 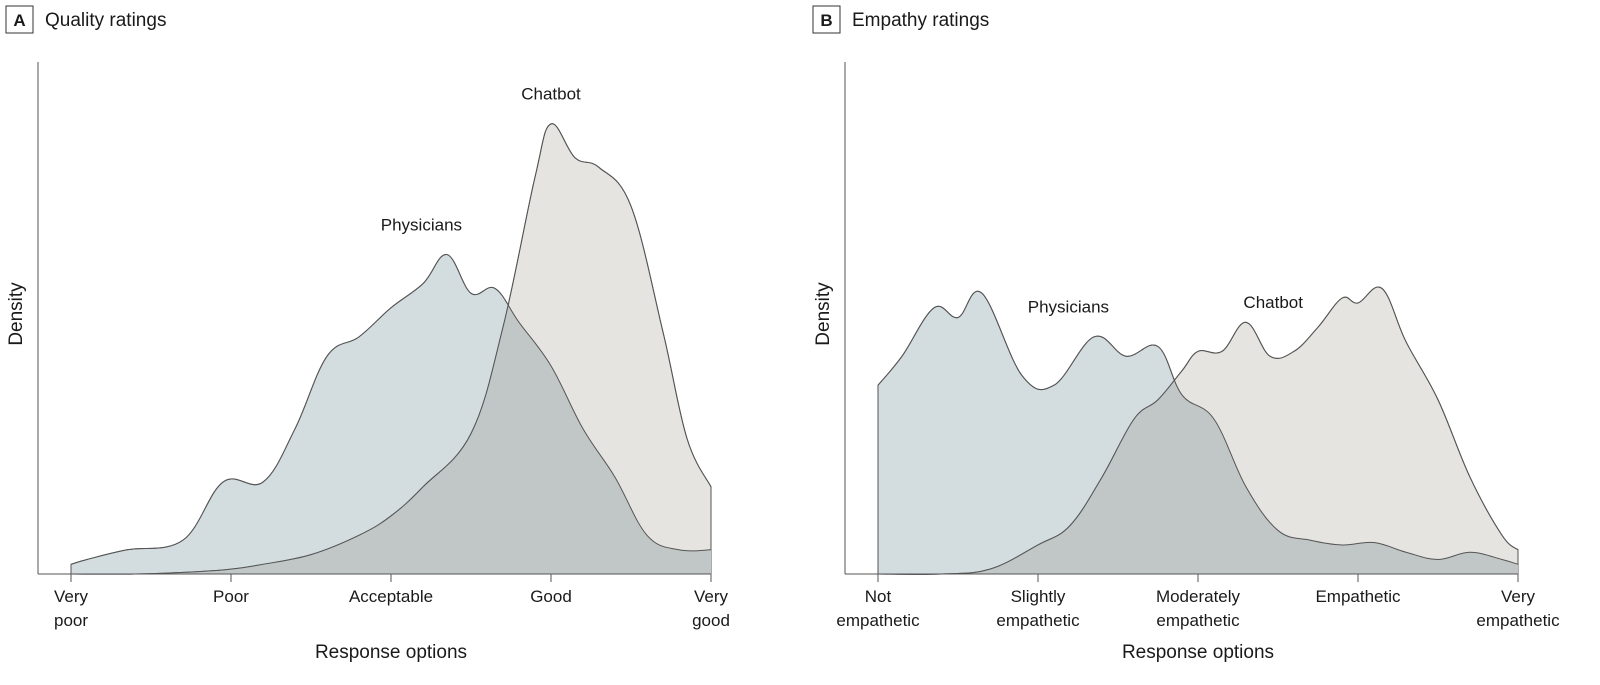 I want to click on x-tick-label: Very poor, so click(x=71, y=608).